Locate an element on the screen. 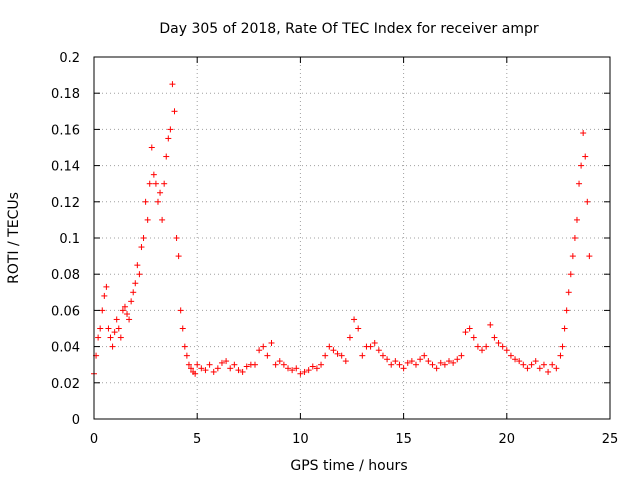 This screenshot has width=640, height=480. y-tick-label: 0.12 is located at coordinates (65, 203).